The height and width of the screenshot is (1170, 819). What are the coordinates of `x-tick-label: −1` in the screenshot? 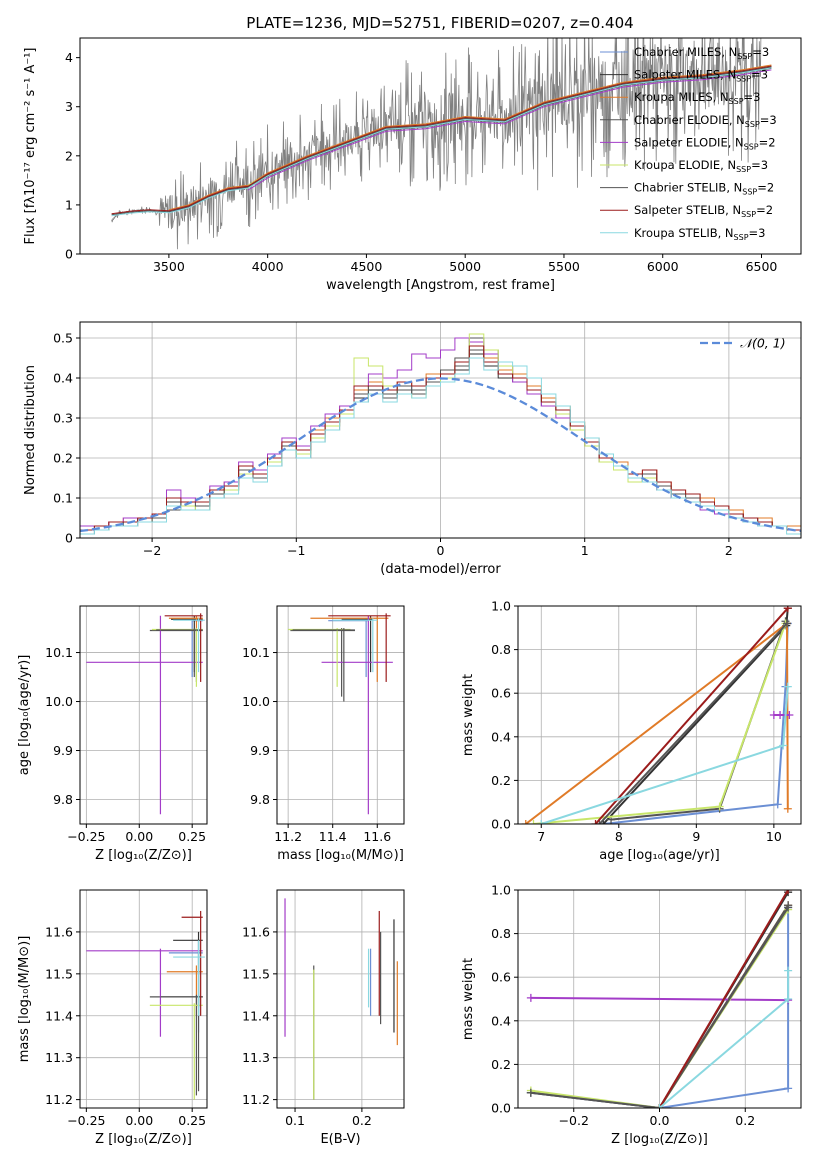 It's located at (296, 550).